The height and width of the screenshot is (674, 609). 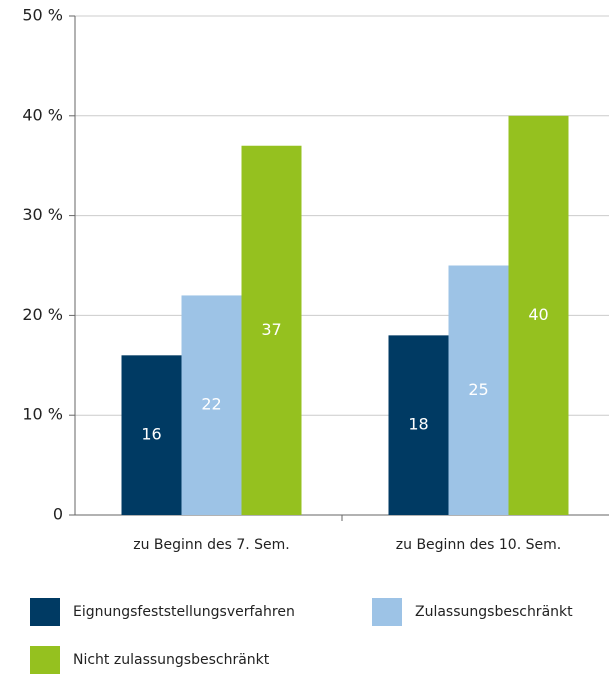 I want to click on y-tick-label: 20 %, so click(x=42, y=314).